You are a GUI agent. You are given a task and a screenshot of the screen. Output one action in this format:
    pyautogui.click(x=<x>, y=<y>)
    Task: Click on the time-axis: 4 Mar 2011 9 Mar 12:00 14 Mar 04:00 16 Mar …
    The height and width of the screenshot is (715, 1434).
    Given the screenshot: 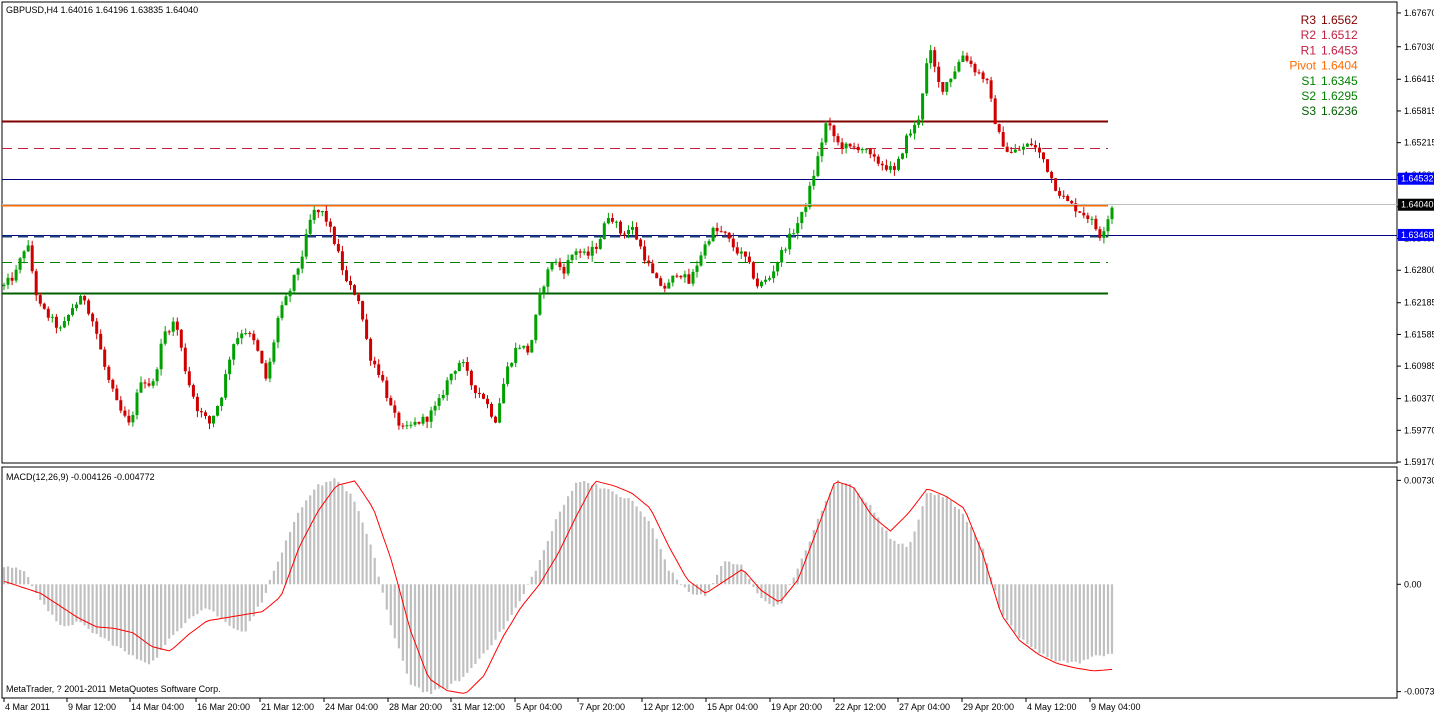 What is the action you would take?
    pyautogui.click(x=572, y=705)
    